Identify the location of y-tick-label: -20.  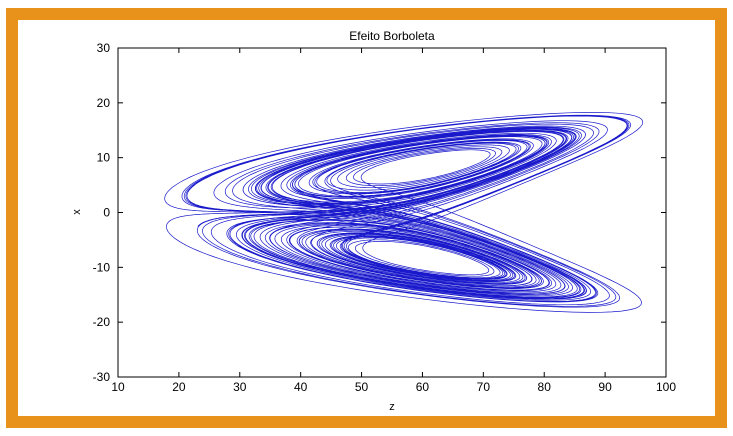
(102, 322).